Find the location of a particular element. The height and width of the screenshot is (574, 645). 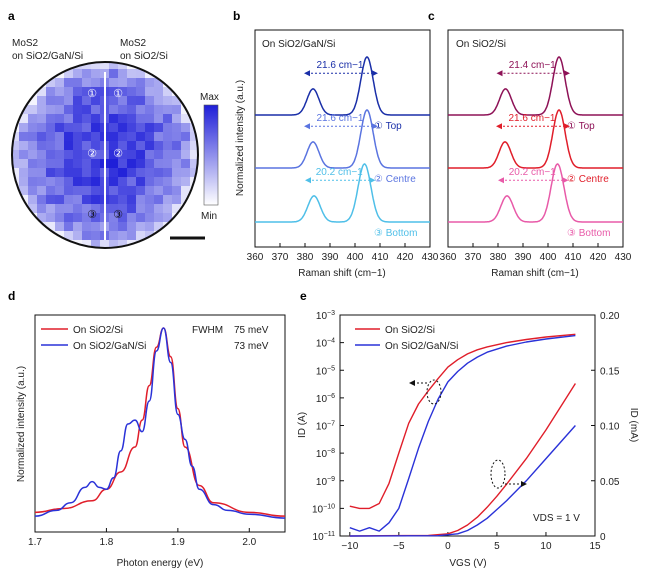

log-transfer-line is located at coordinates (462, 421).